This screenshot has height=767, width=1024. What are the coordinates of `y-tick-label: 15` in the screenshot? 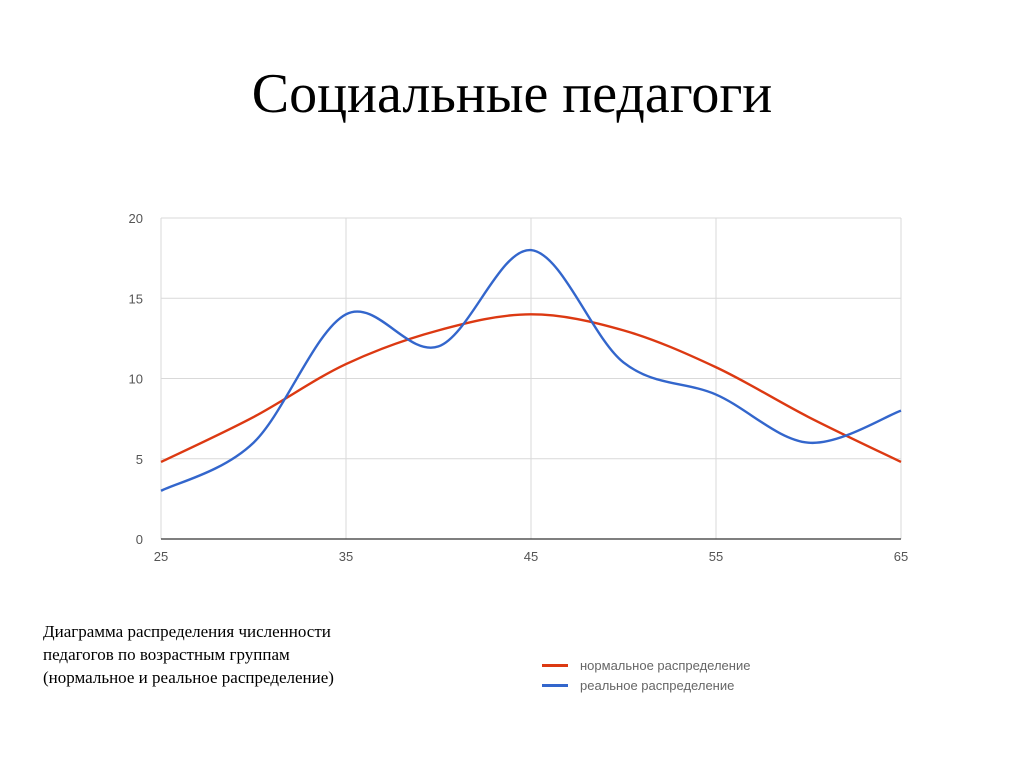 It's located at (136, 298).